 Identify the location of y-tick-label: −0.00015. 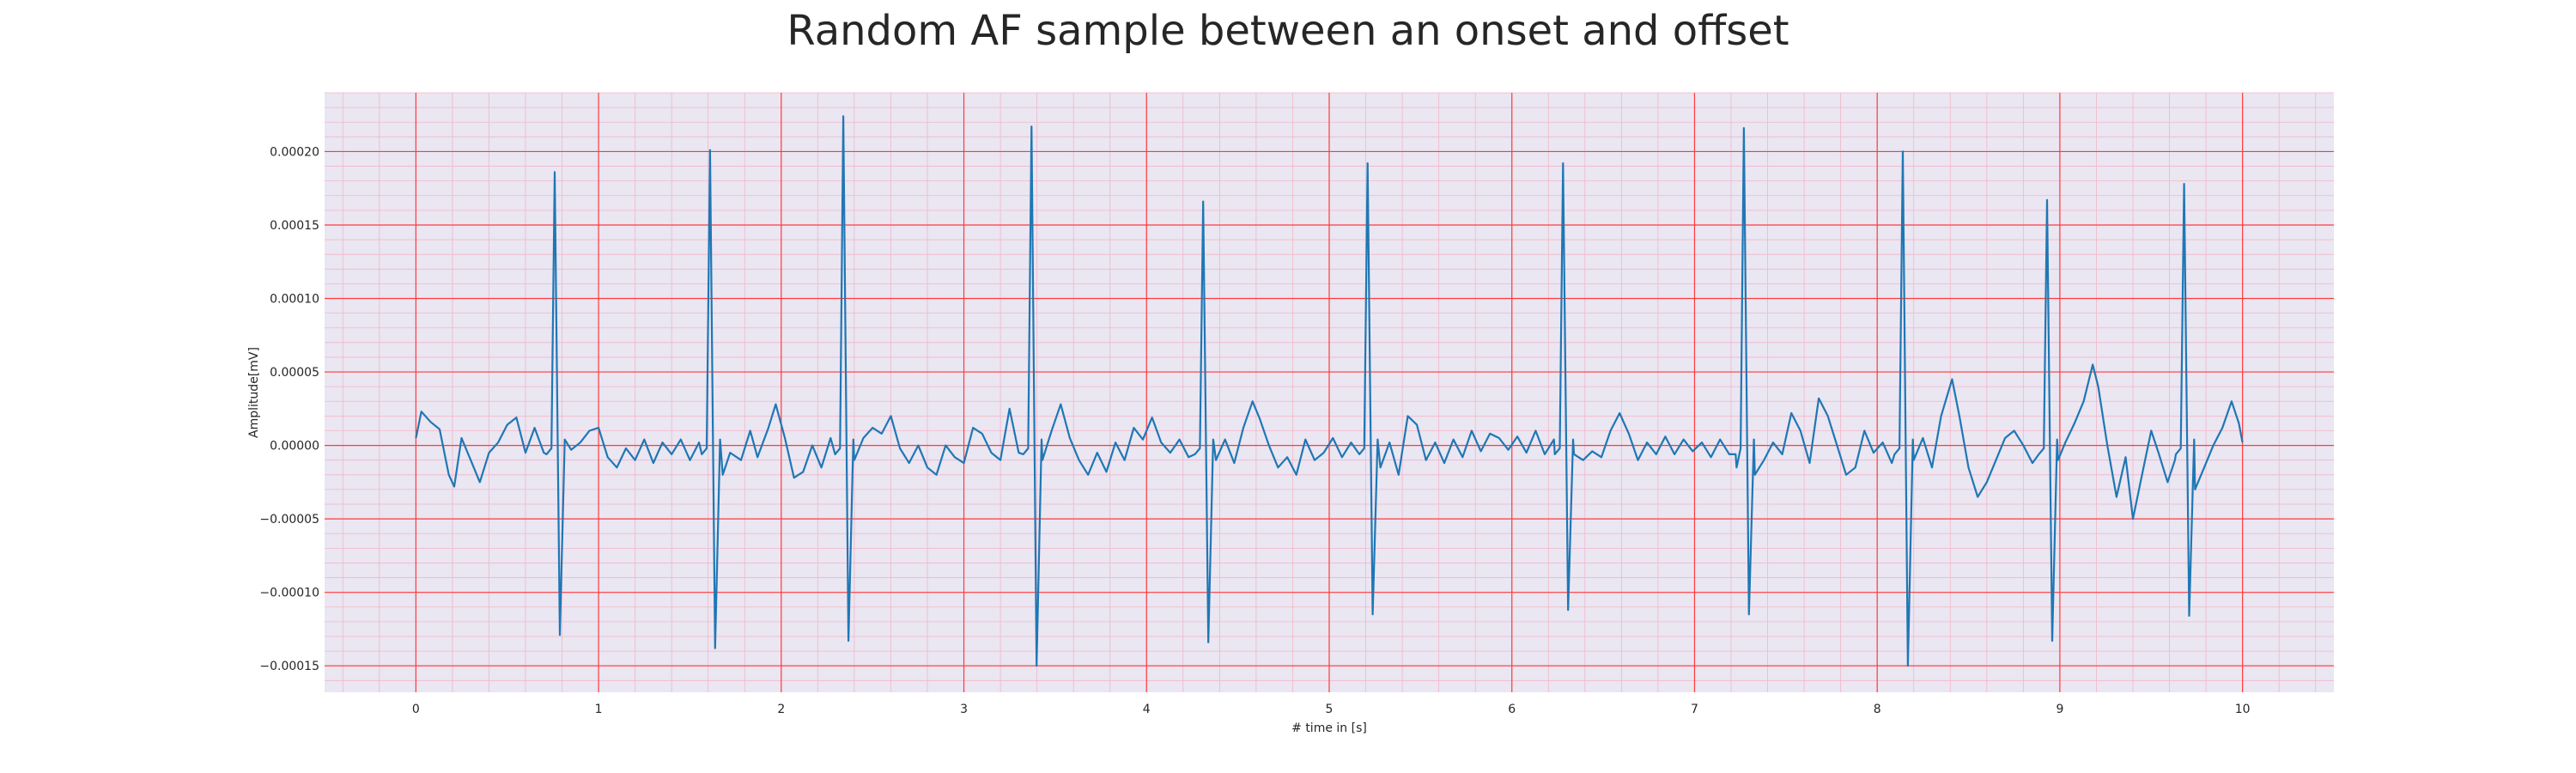
(289, 666).